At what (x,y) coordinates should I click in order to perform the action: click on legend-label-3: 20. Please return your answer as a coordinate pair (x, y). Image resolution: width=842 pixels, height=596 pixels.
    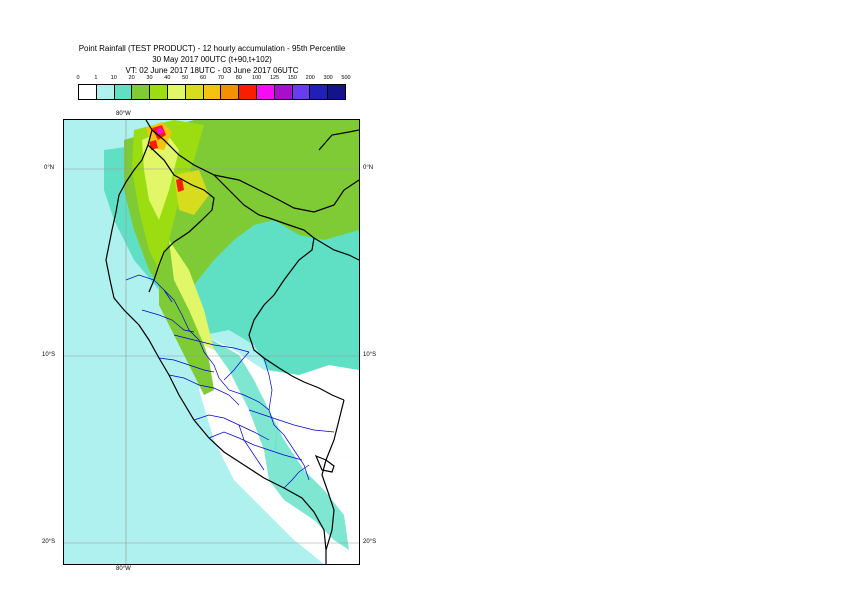
    Looking at the image, I should click on (131, 78).